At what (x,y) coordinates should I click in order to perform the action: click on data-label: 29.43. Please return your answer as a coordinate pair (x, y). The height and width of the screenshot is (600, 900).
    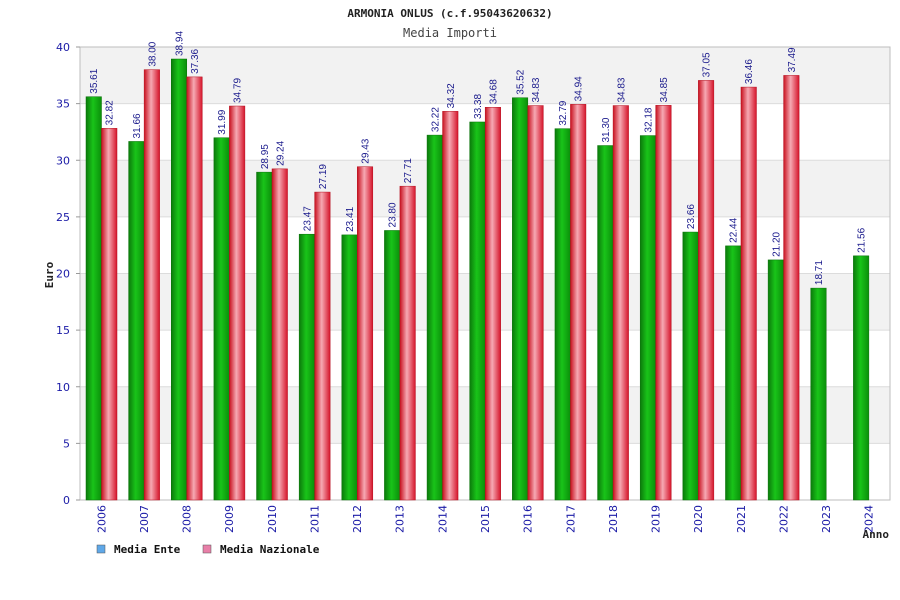
    Looking at the image, I should click on (366, 150).